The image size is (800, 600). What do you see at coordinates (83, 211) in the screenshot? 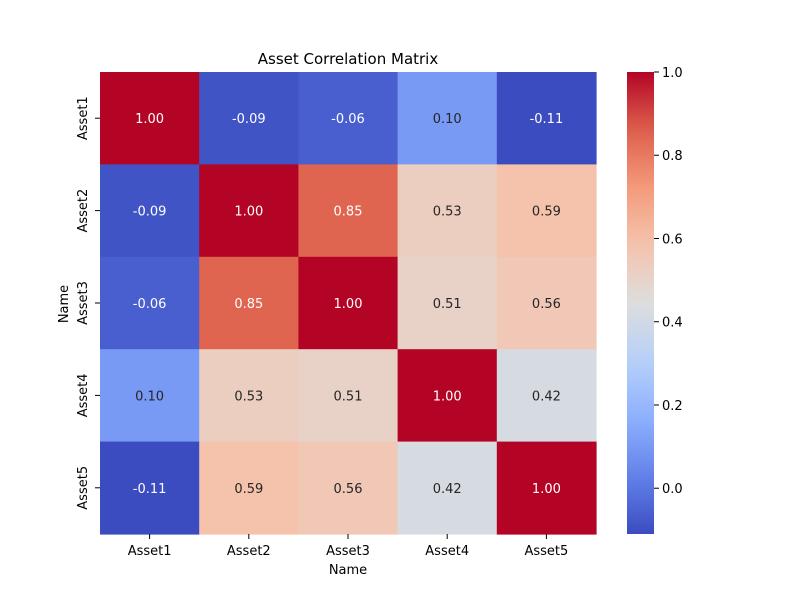
I see `y-tick-label: Asset2` at bounding box center [83, 211].